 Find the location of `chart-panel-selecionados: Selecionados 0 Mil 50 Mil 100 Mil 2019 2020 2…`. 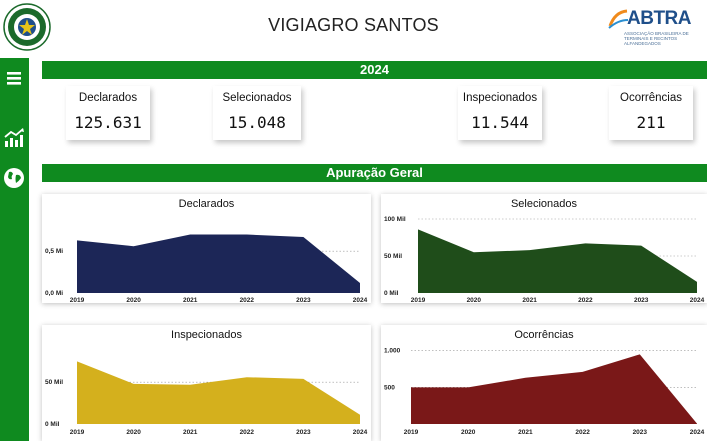

chart-panel-selecionados: Selecionados 0 Mil 50 Mil 100 Mil 2019 2020 2… is located at coordinates (544, 248).